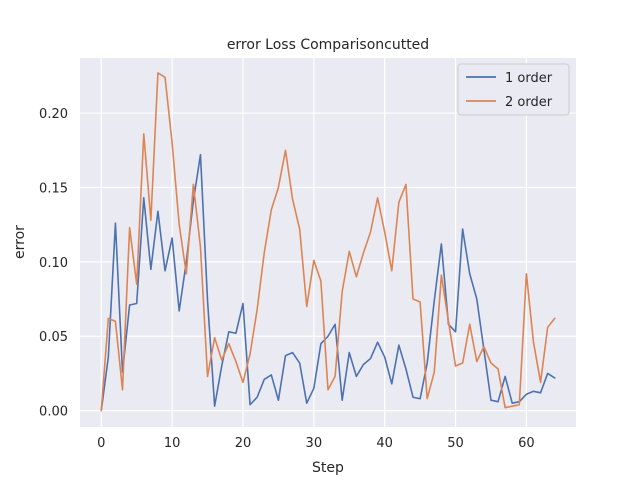  I want to click on y-tick-label: 0.00, so click(53, 412).